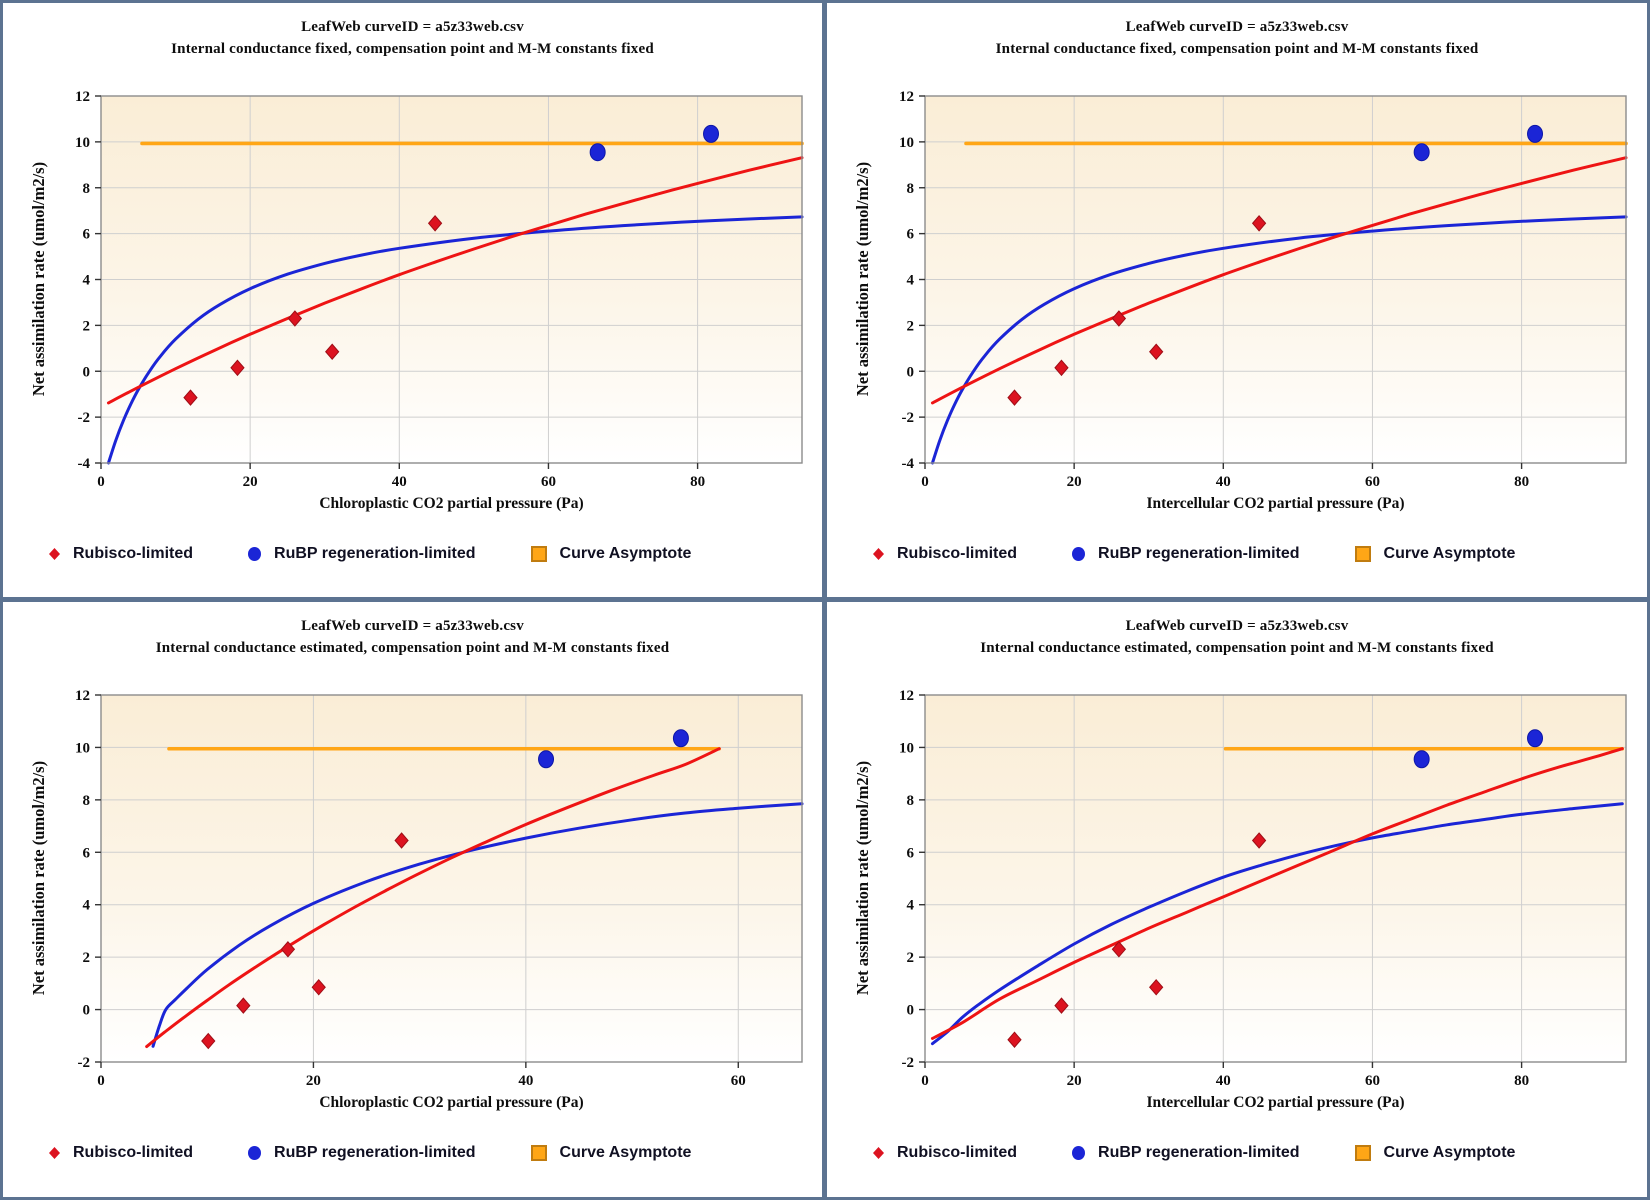  Describe the element at coordinates (1263, 289) in the screenshot. I see `plot-area-top-right: 0 20 40 60 80 -4 -2 0 2 4 6 8 10 12` at that location.